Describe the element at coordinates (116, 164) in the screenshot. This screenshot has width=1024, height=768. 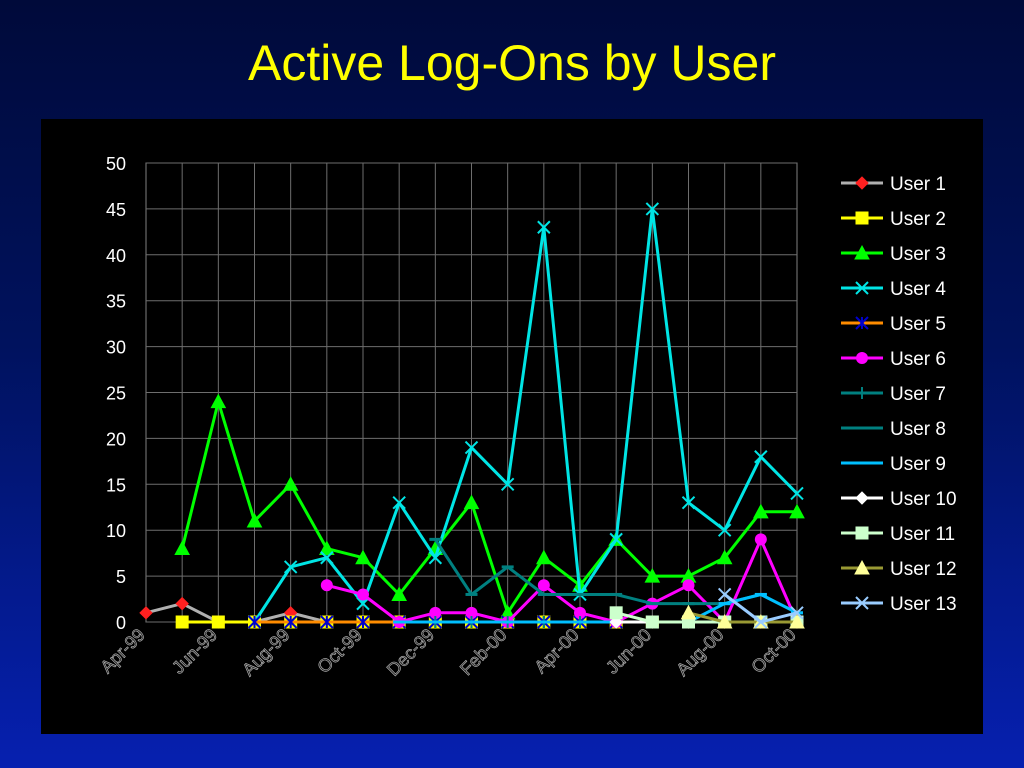
I see `y-tick-label: 50` at that location.